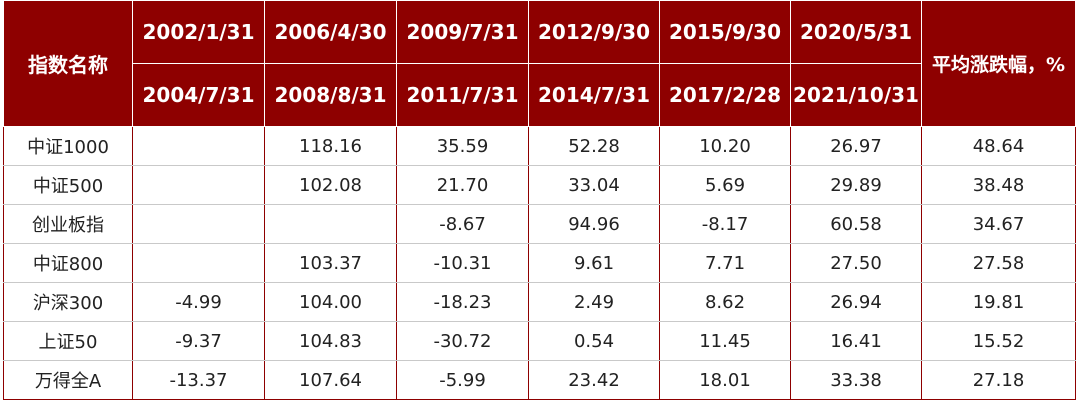  I want to click on value-cell: 29.89, so click(856, 185).